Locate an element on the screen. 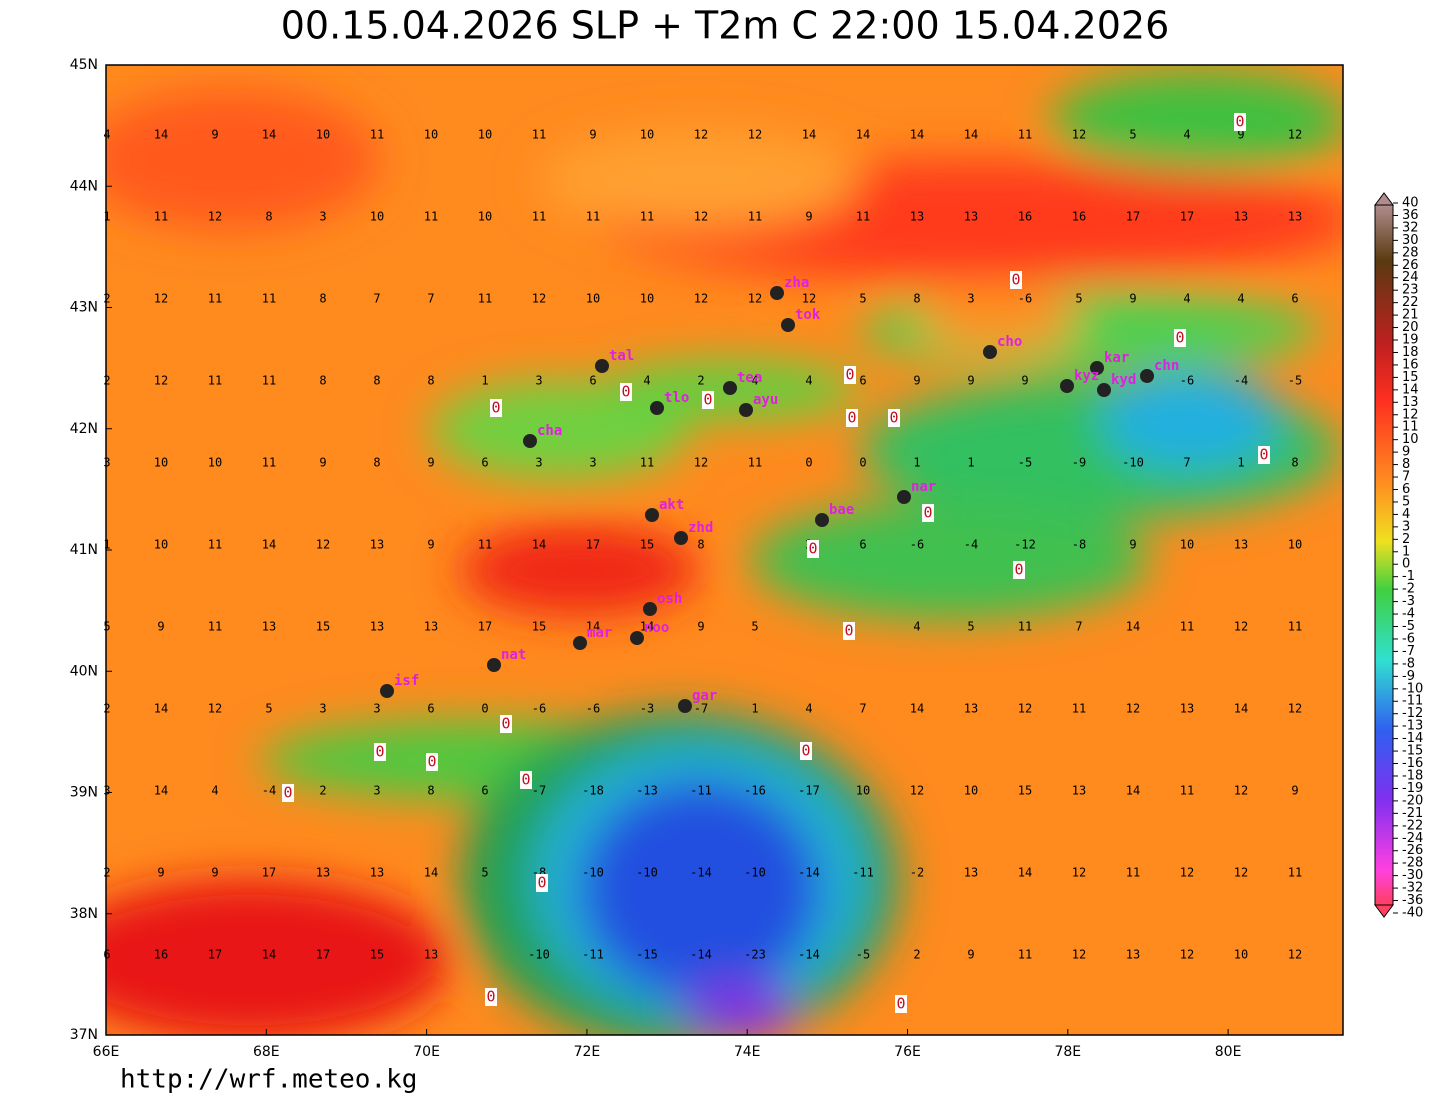 The width and height of the screenshot is (1450, 1104). colorbar-label: 15 is located at coordinates (1410, 377).